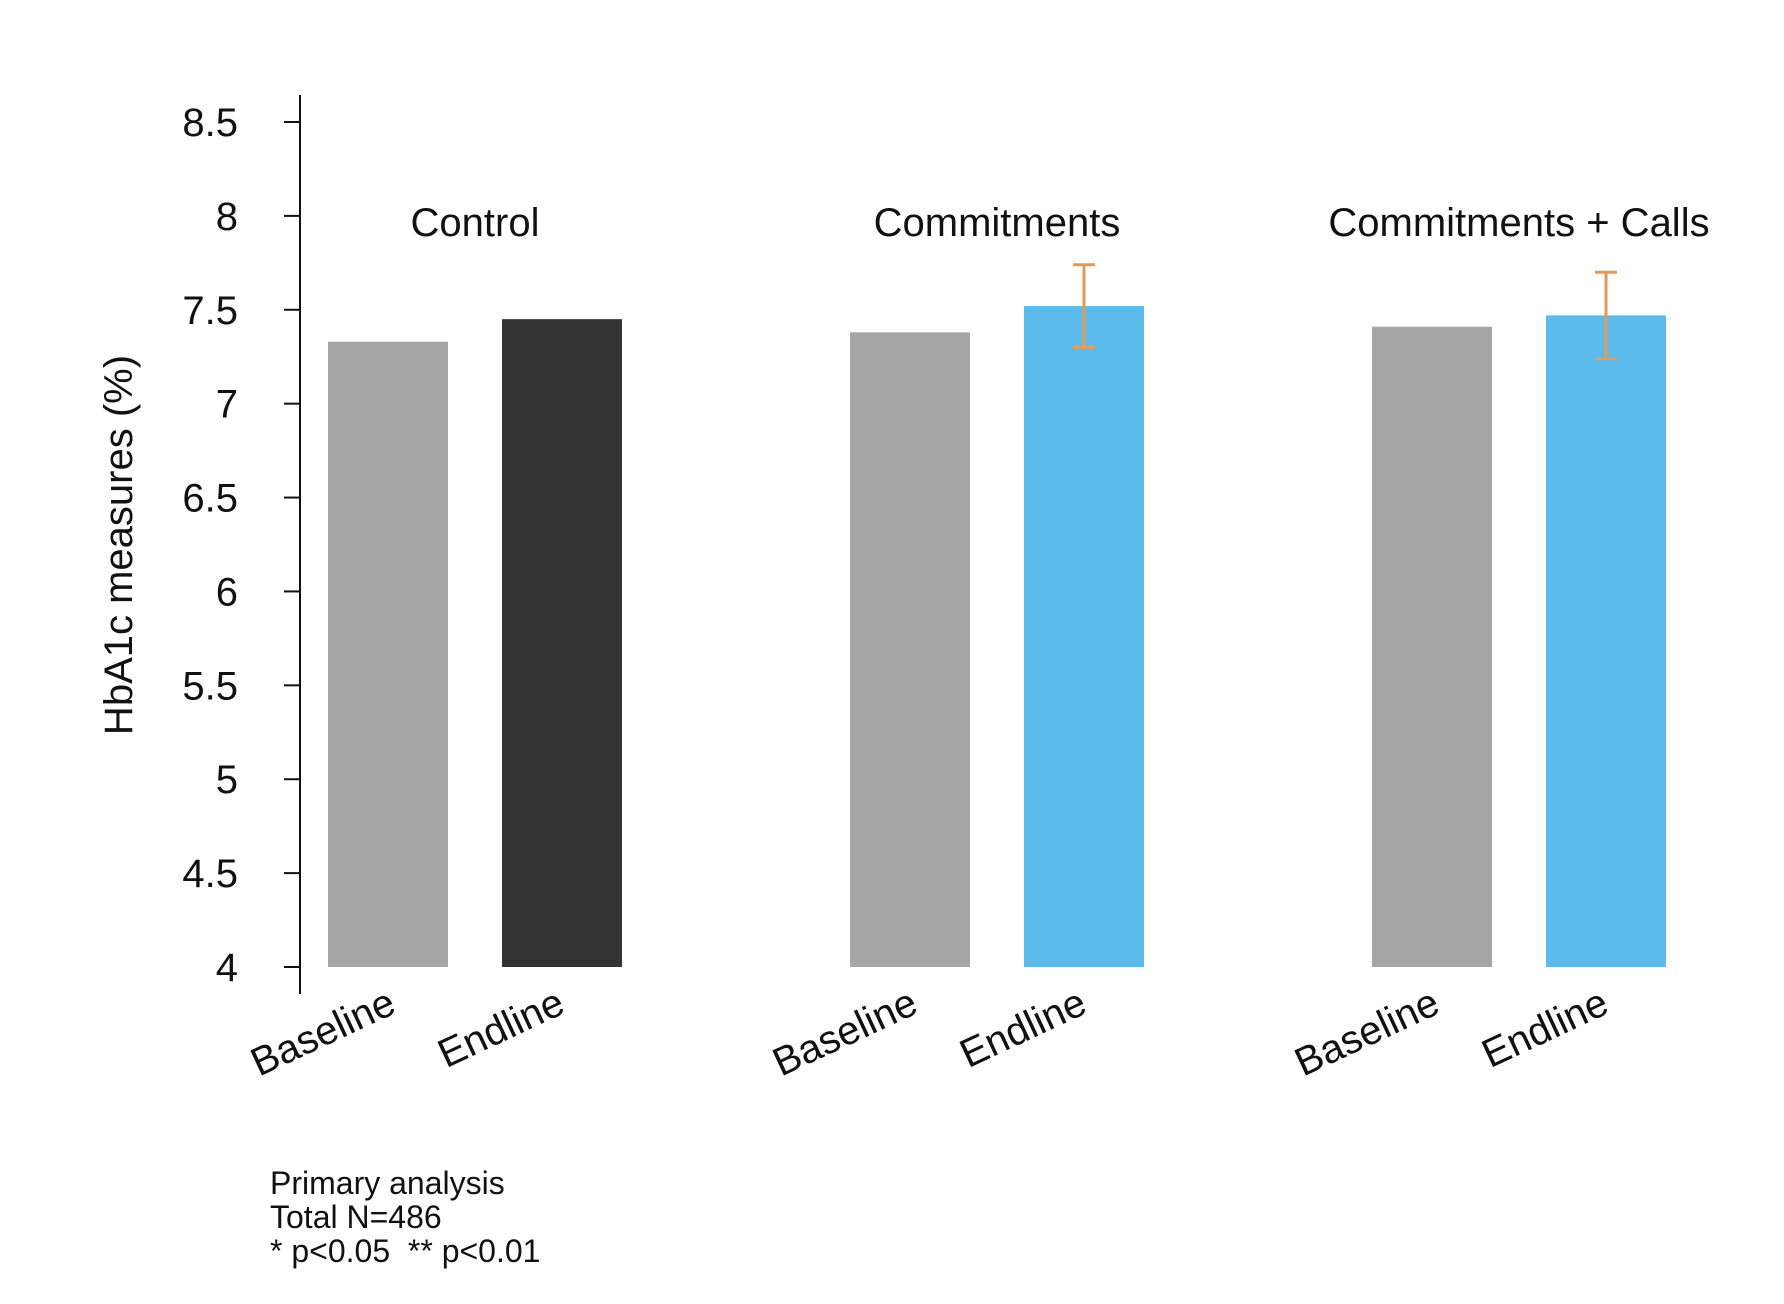 The height and width of the screenshot is (1304, 1784). I want to click on y-tick-label: 5, so click(227, 780).